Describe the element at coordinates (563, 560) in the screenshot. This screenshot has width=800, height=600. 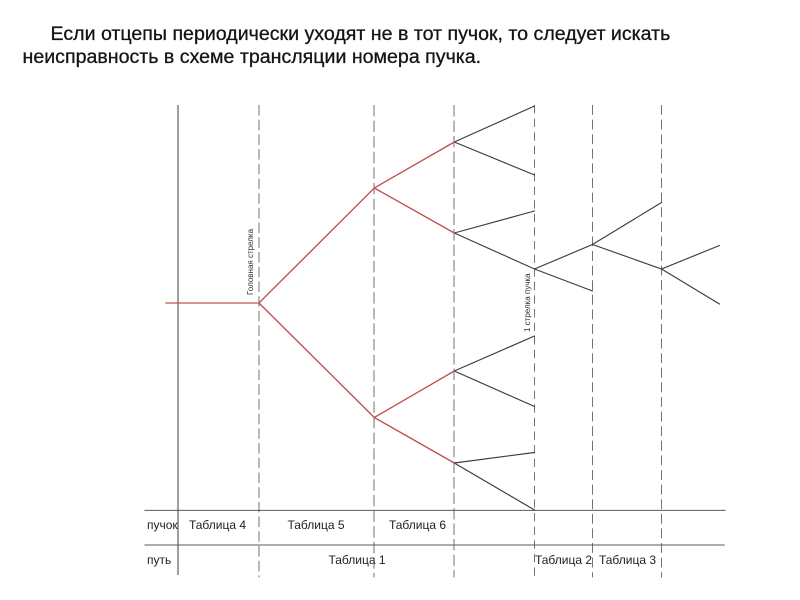
I see `svg-text: Таблица 2` at that location.